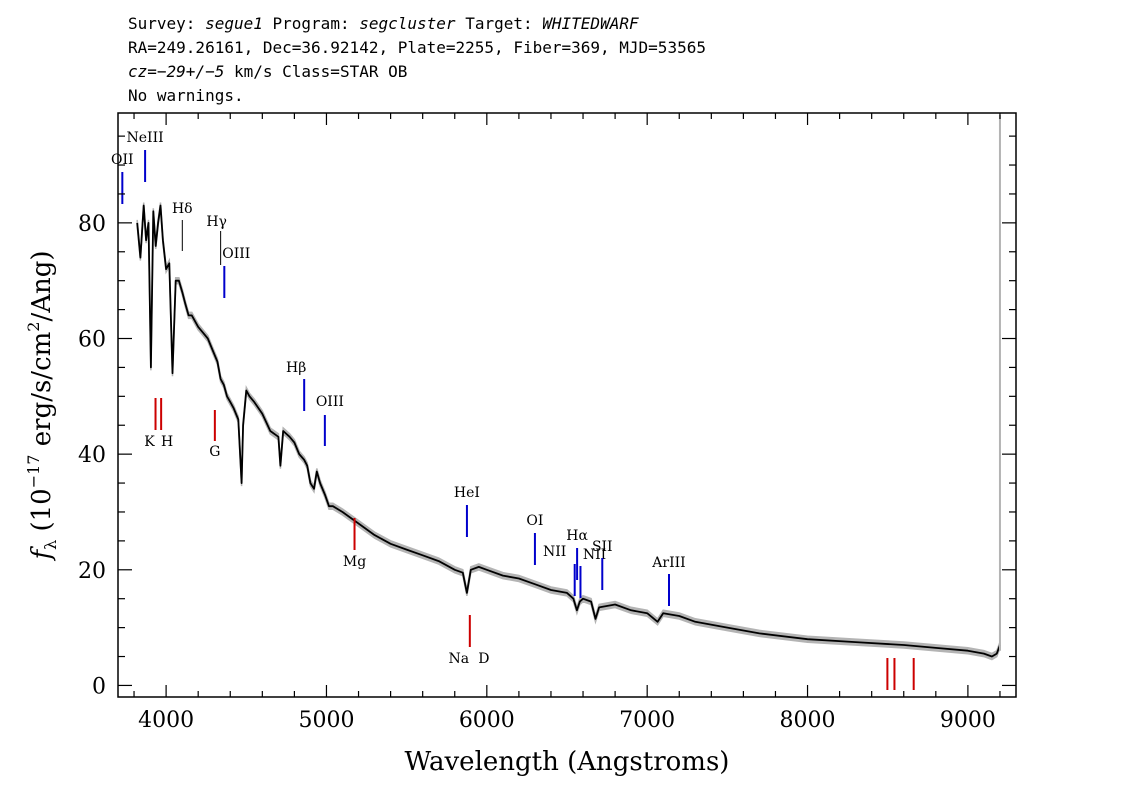 This screenshot has width=1134, height=810. I want to click on y-label-b: erg/s/cm, so click(42, 393).